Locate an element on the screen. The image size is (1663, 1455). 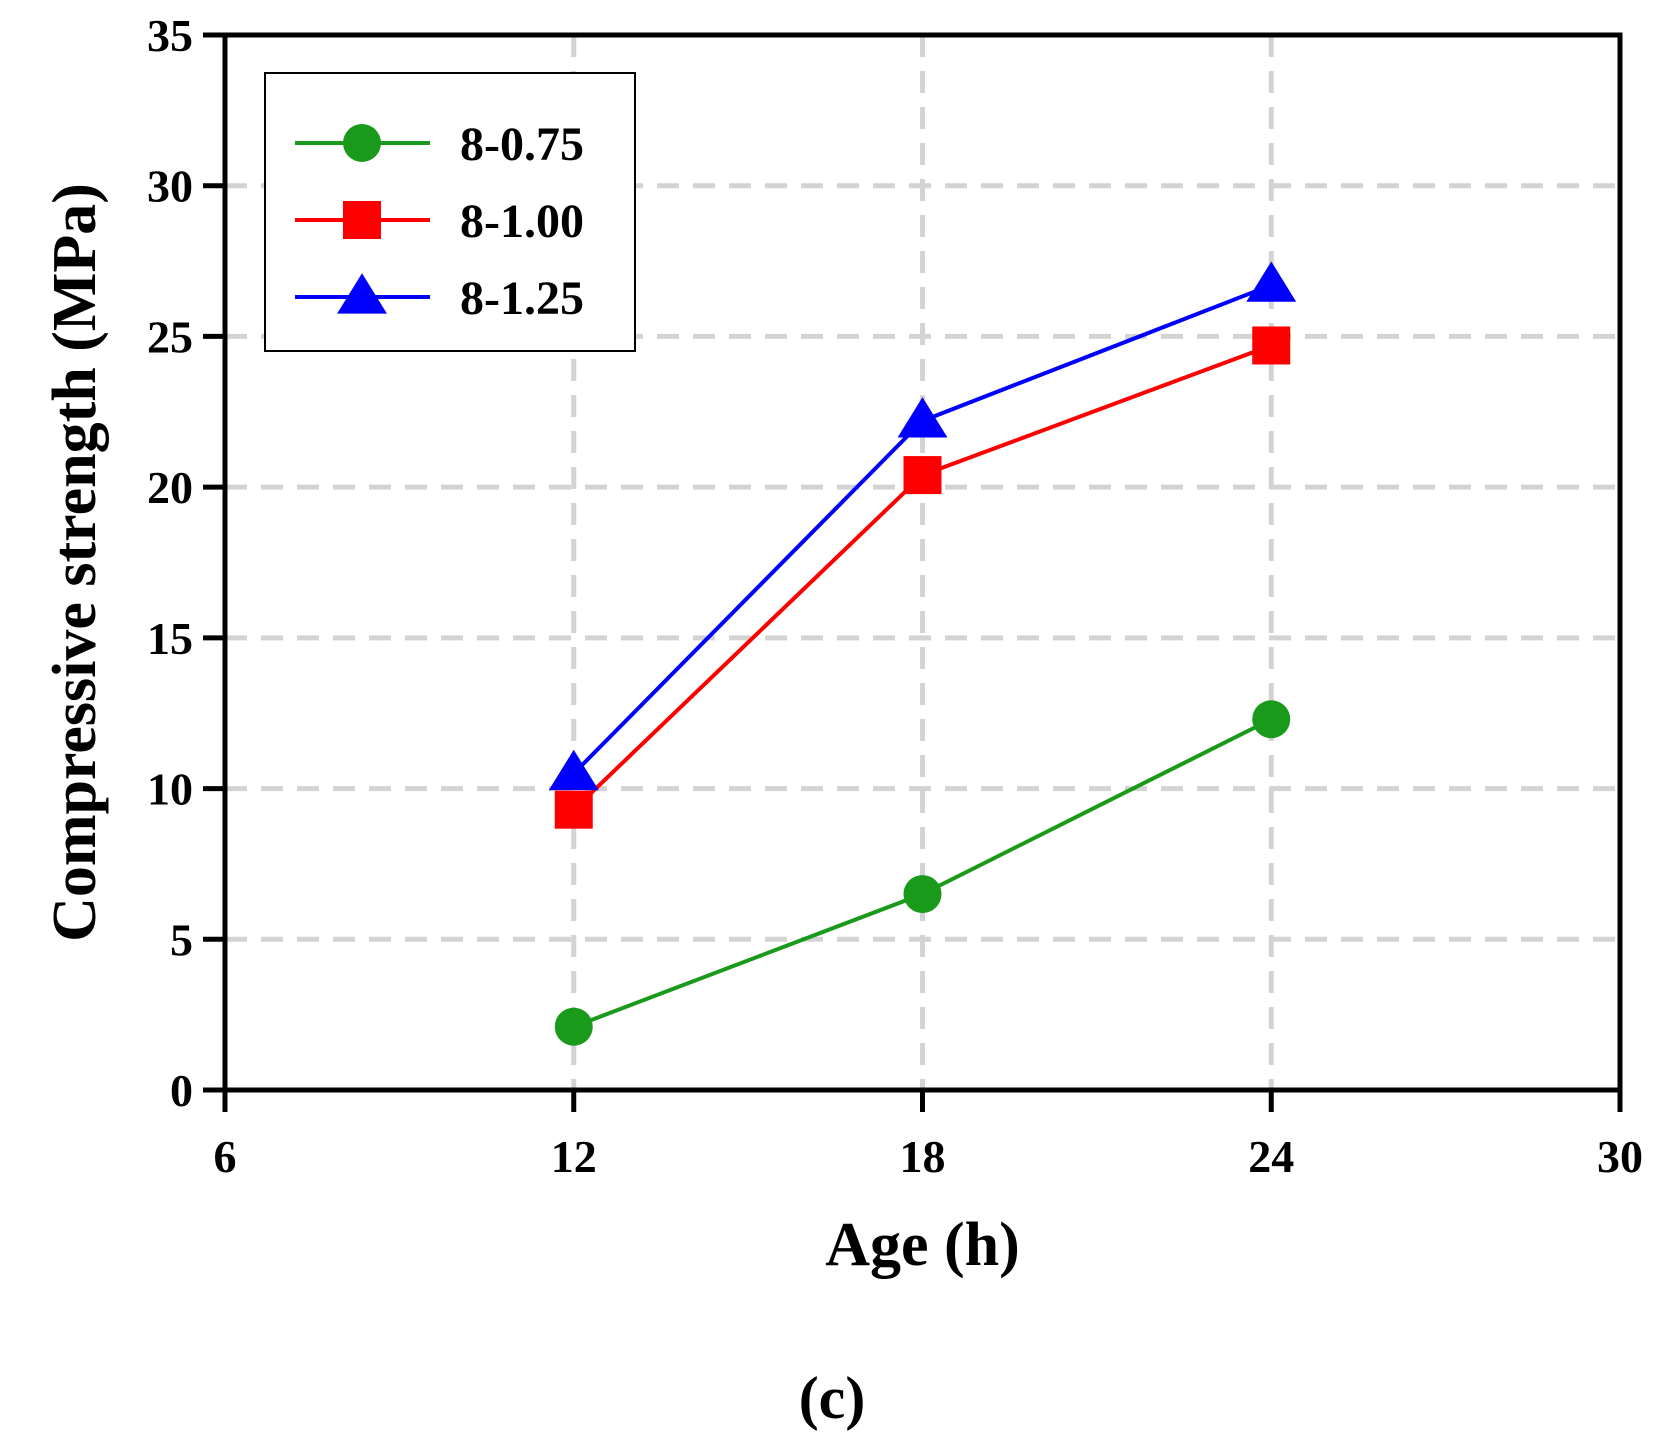
legend-box is located at coordinates (450, 212).